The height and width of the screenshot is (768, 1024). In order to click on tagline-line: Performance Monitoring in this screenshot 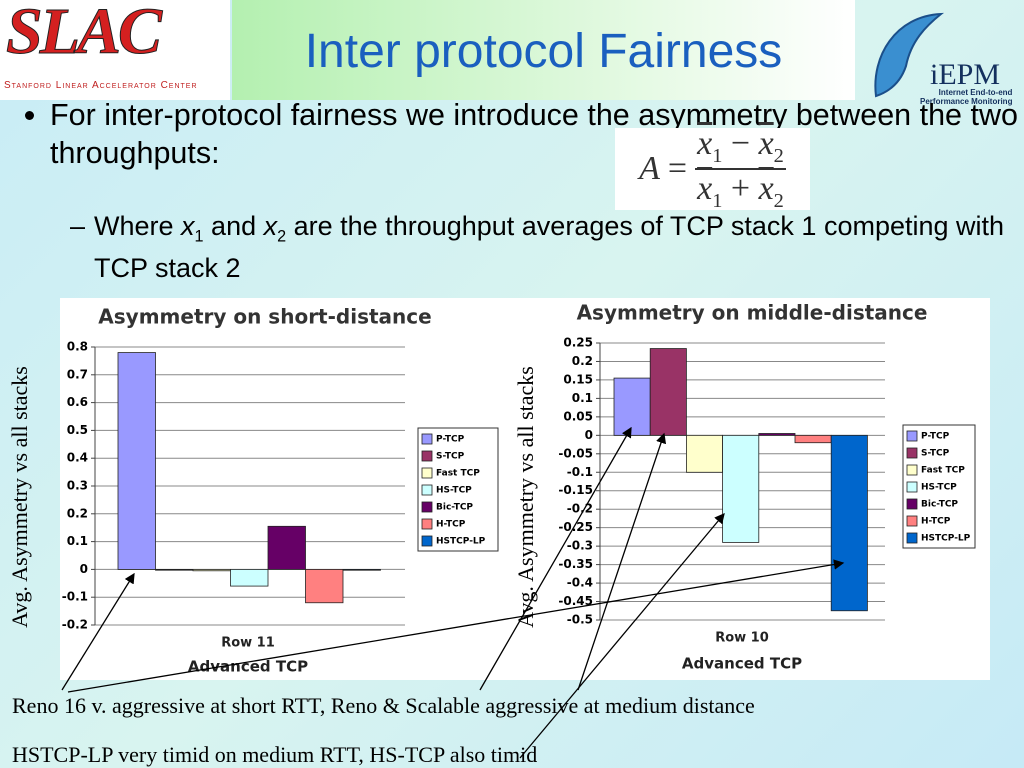, I will do `click(966, 101)`.